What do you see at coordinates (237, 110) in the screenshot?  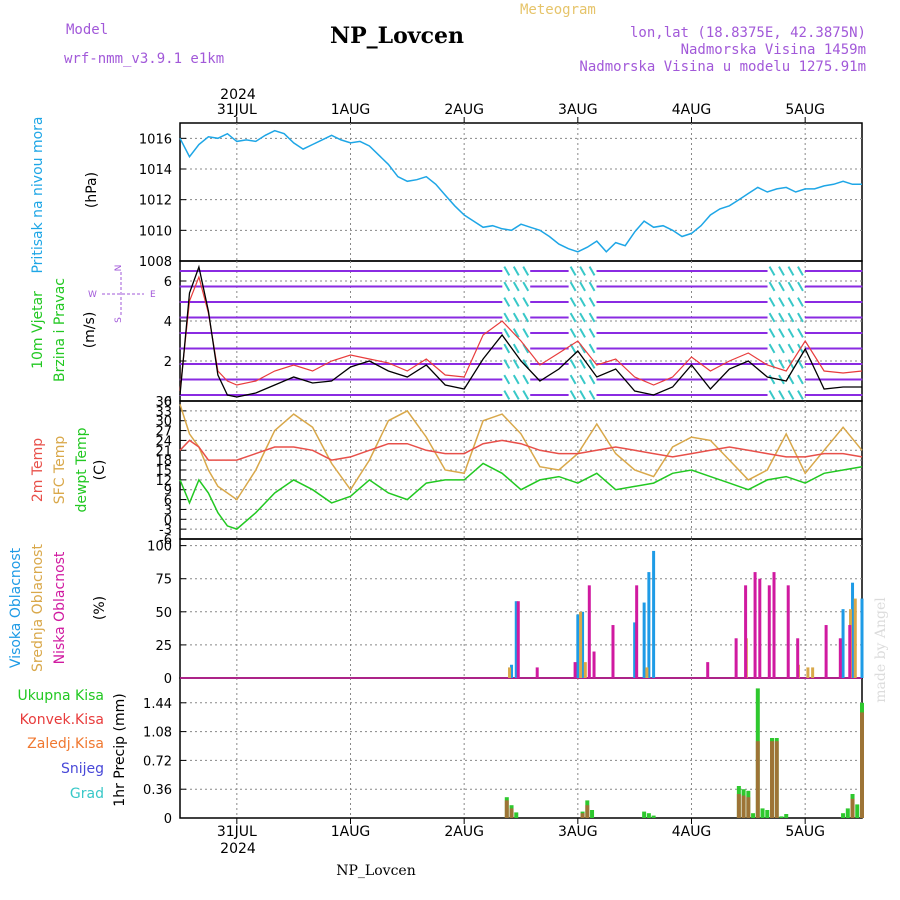 I see `date-tick-top: 31JUL` at bounding box center [237, 110].